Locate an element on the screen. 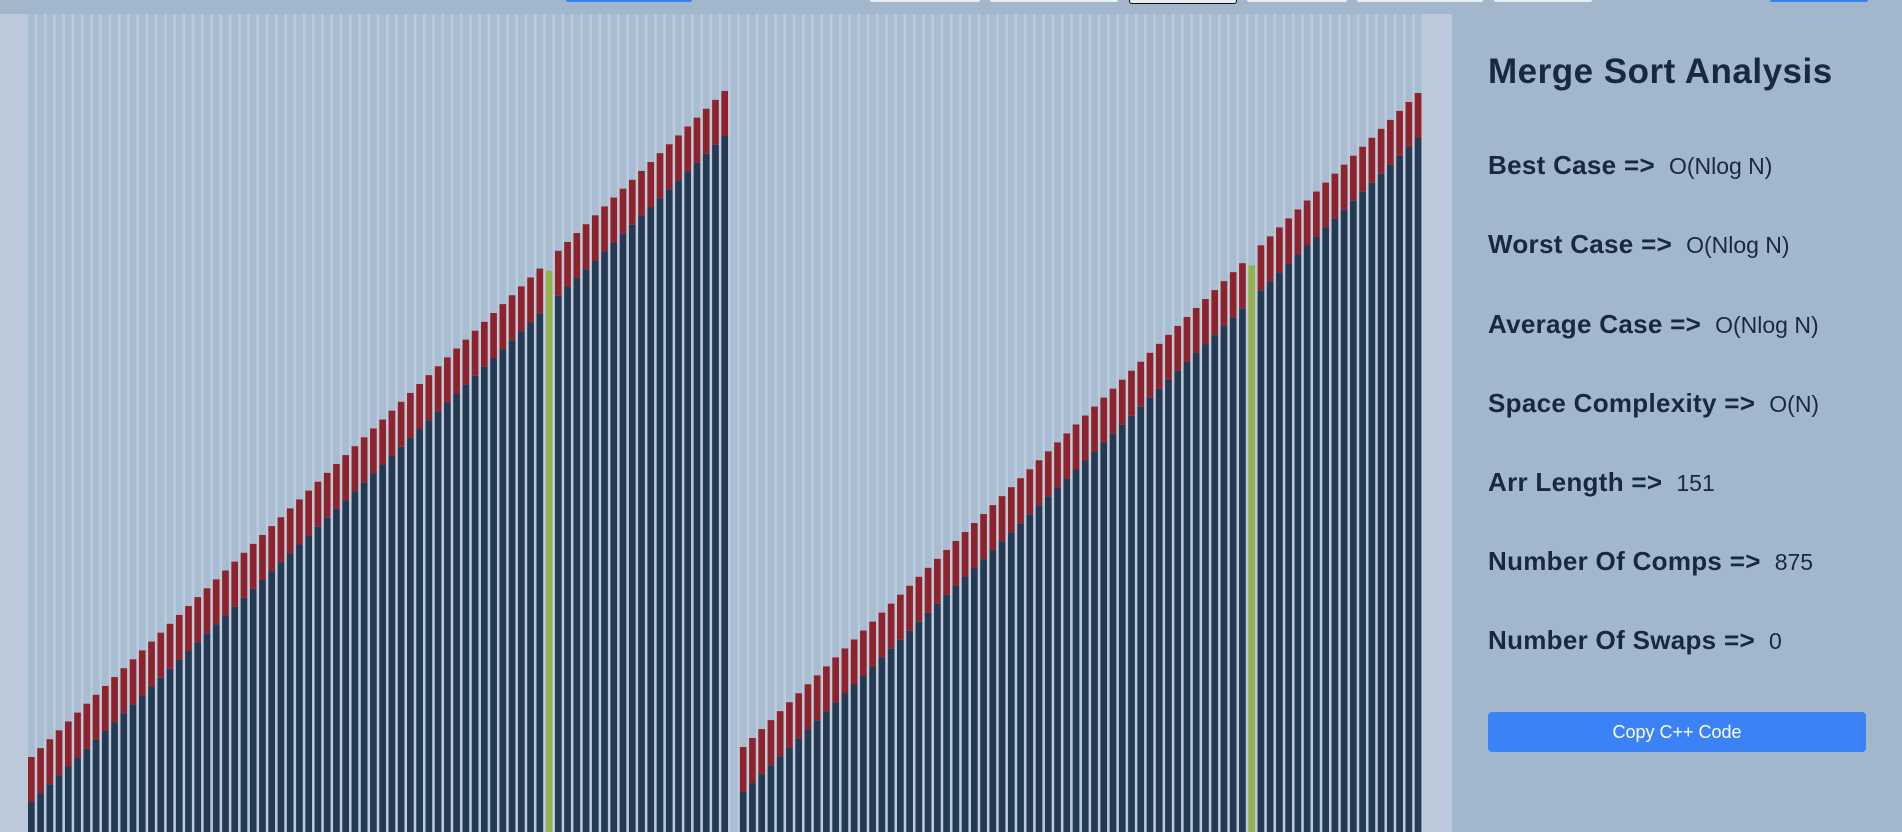  stat-value: O(Nlog N) is located at coordinates (1738, 245).